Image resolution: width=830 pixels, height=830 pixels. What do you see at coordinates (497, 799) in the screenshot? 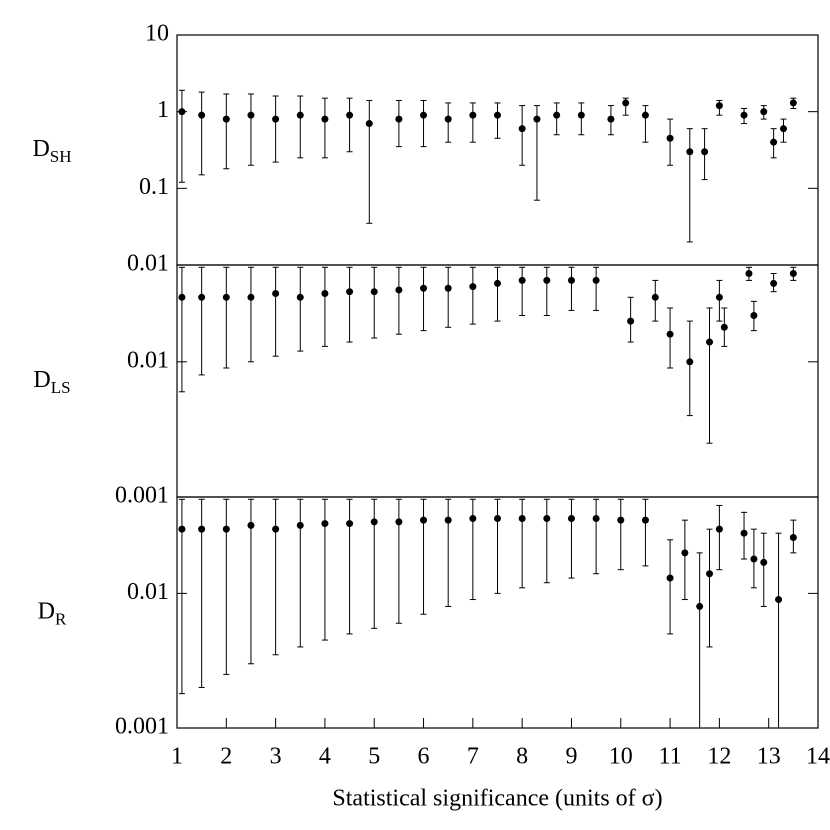
I see `x-axis-label: Statistical significance (units of σ)` at bounding box center [497, 799].